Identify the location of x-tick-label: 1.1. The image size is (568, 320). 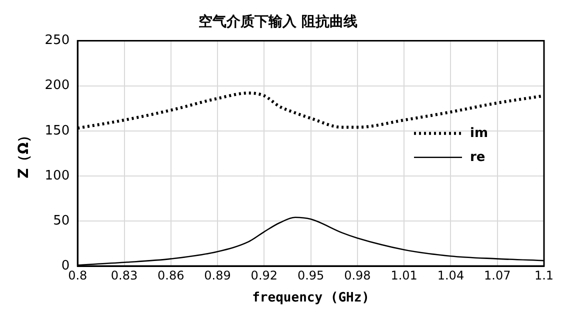
(544, 275).